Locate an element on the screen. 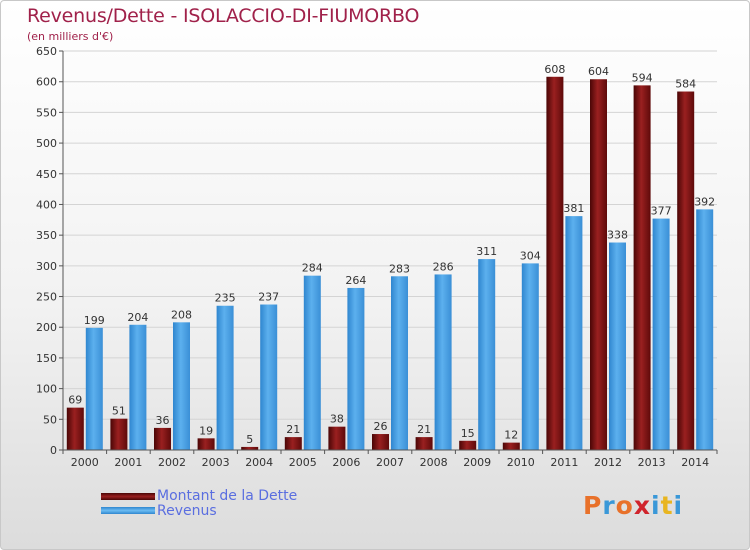 This screenshot has height=550, width=750. data-label-revenus: 208 is located at coordinates (181, 314).